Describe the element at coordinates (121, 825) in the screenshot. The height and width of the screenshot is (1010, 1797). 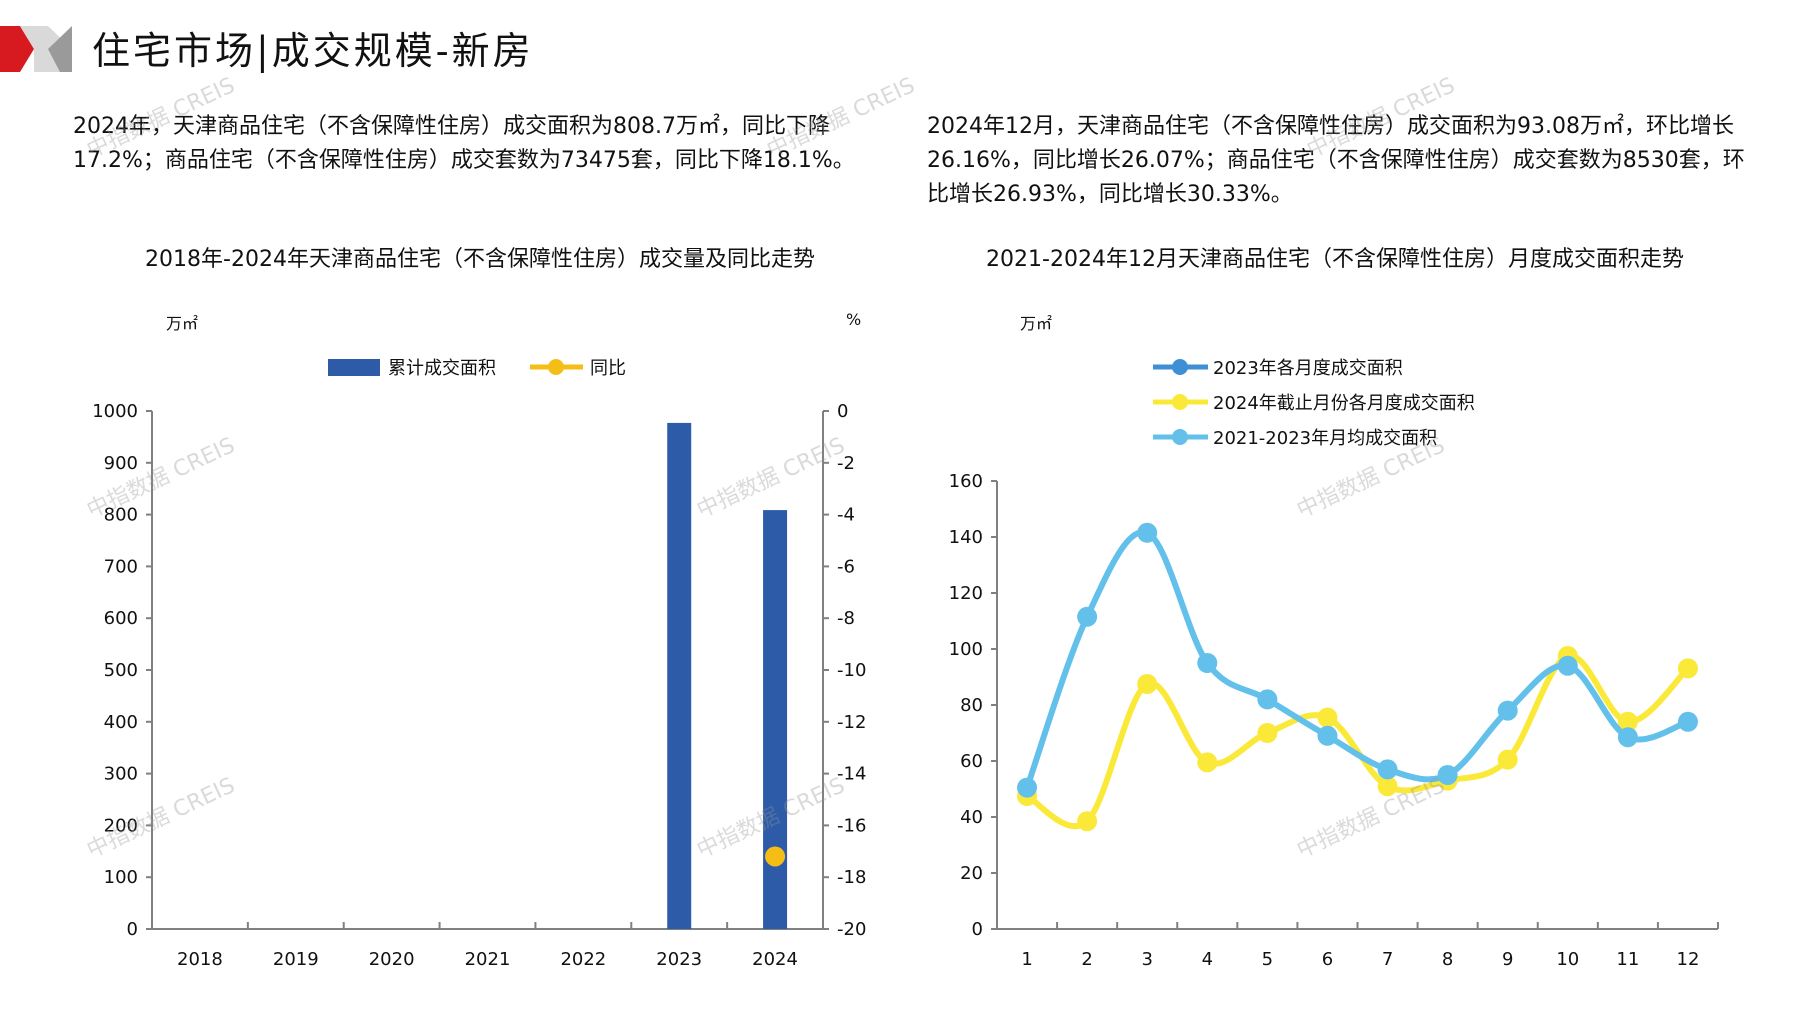
I see `y-tick-label: 200` at that location.